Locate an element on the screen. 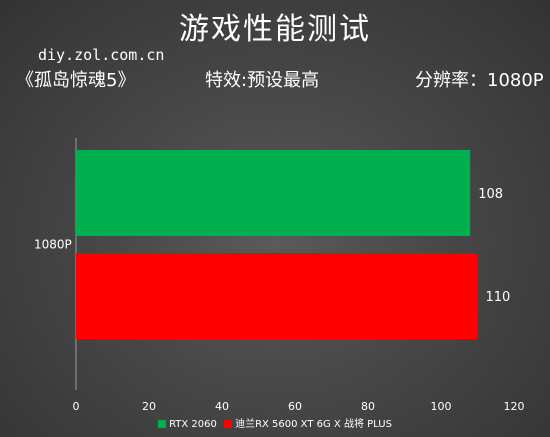 This screenshot has width=550, height=437. legend: RTX 2060 迪兰RX 5600 XT 6G X 战将 PLUS is located at coordinates (275, 422).